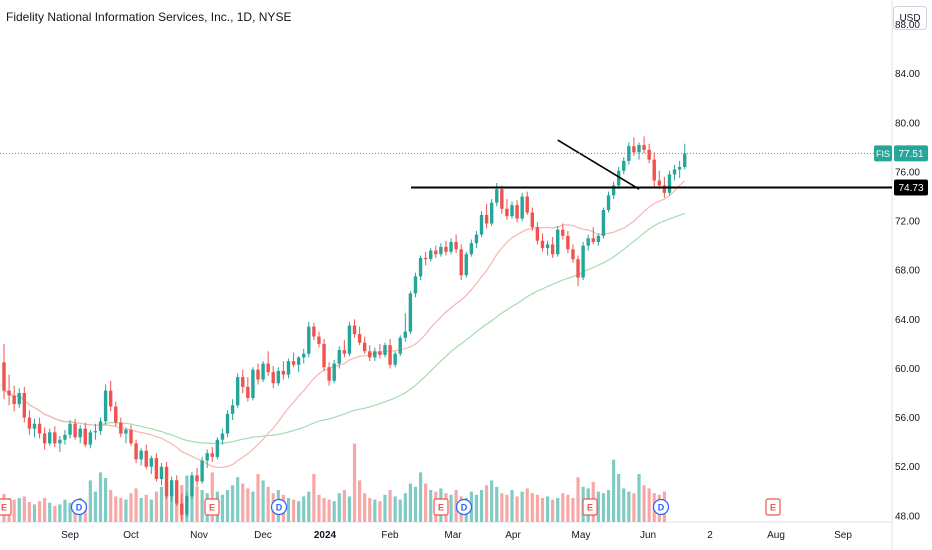 This screenshot has width=932, height=550. Describe the element at coordinates (907, 418) in the screenshot. I see `y-tick-label: 56.00` at that location.